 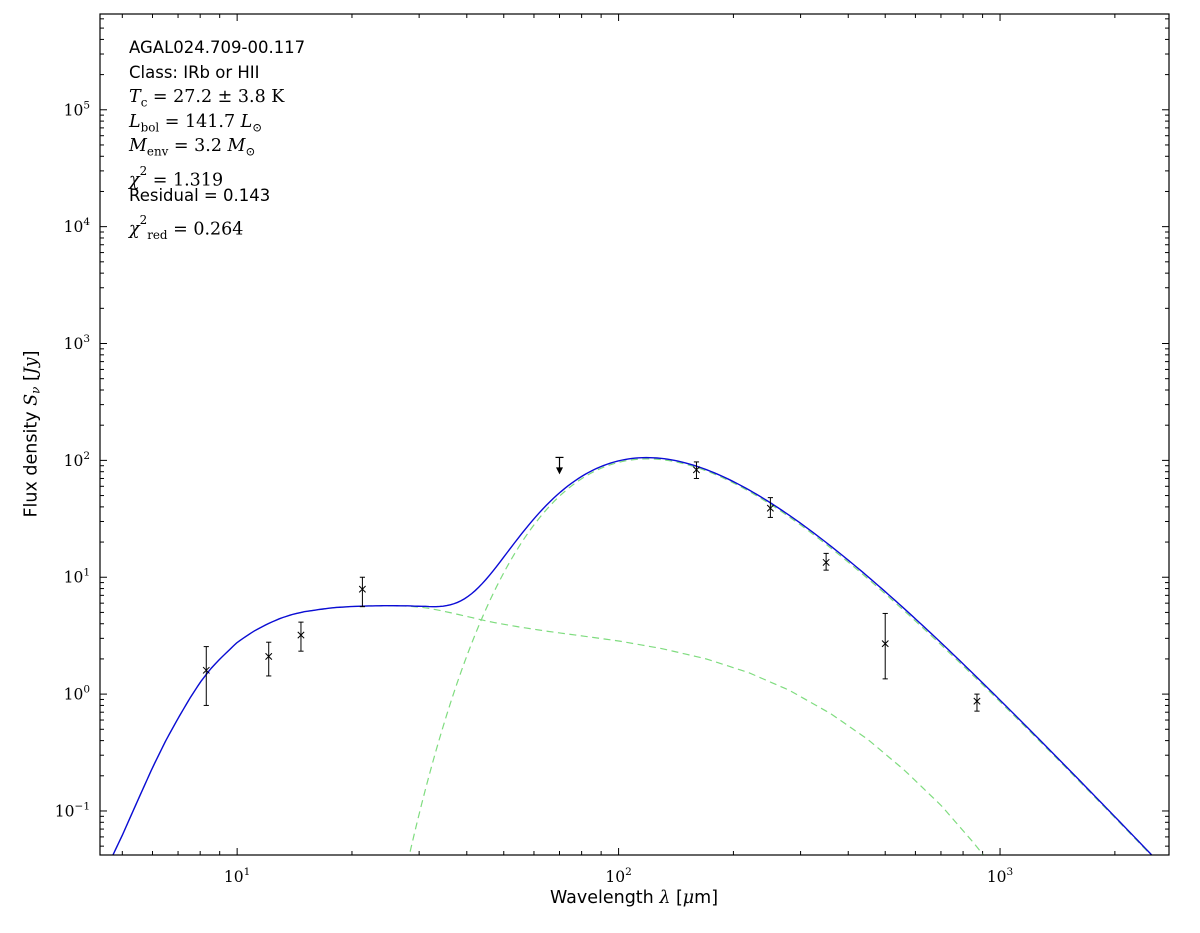 I want to click on text-segment: λ, so click(x=665, y=898).